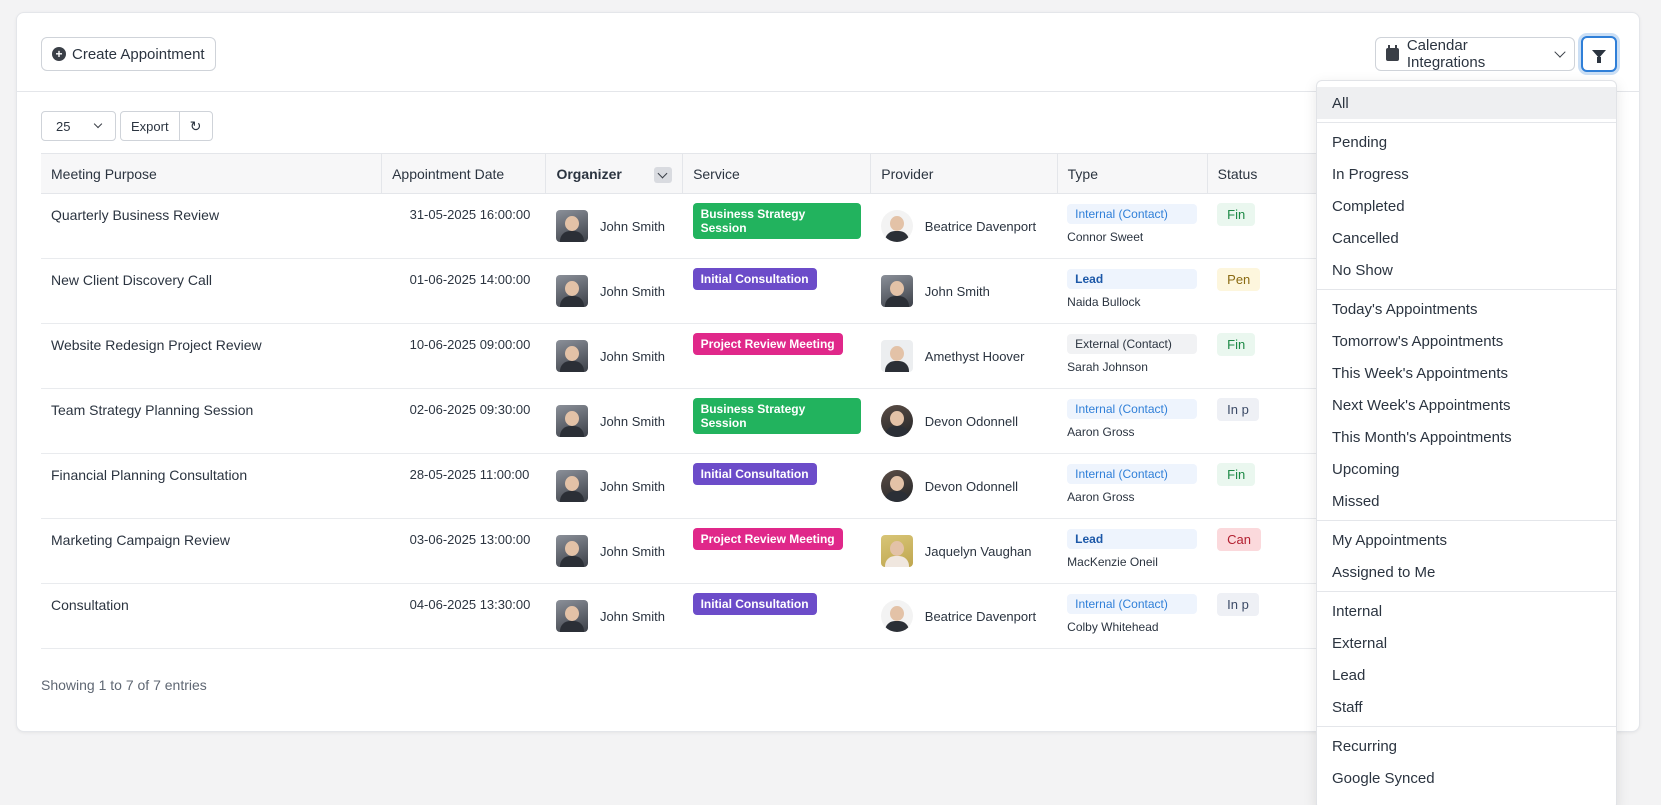  Describe the element at coordinates (1370, 174) in the screenshot. I see `filter-menu-item-in-progress: In Progress` at that location.